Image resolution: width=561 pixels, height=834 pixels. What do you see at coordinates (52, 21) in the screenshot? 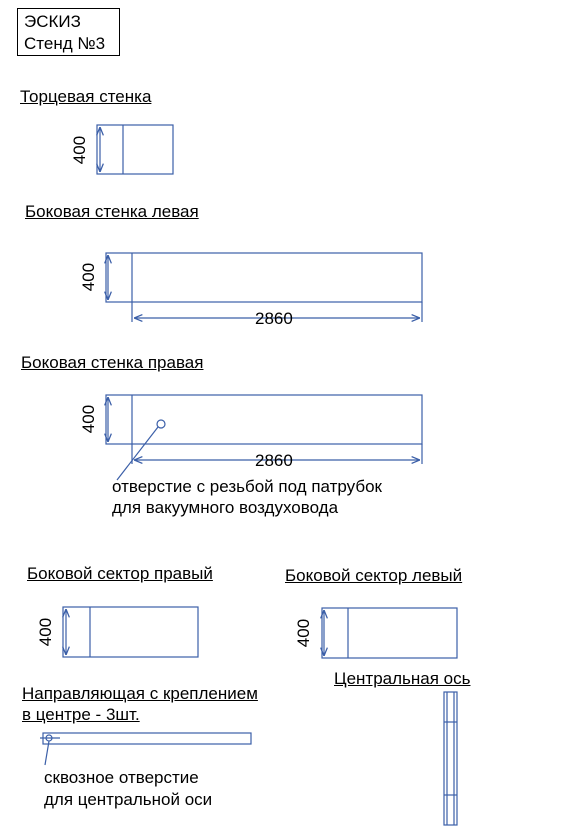
I see `title-box-line1: ЭСКИЗ` at bounding box center [52, 21].